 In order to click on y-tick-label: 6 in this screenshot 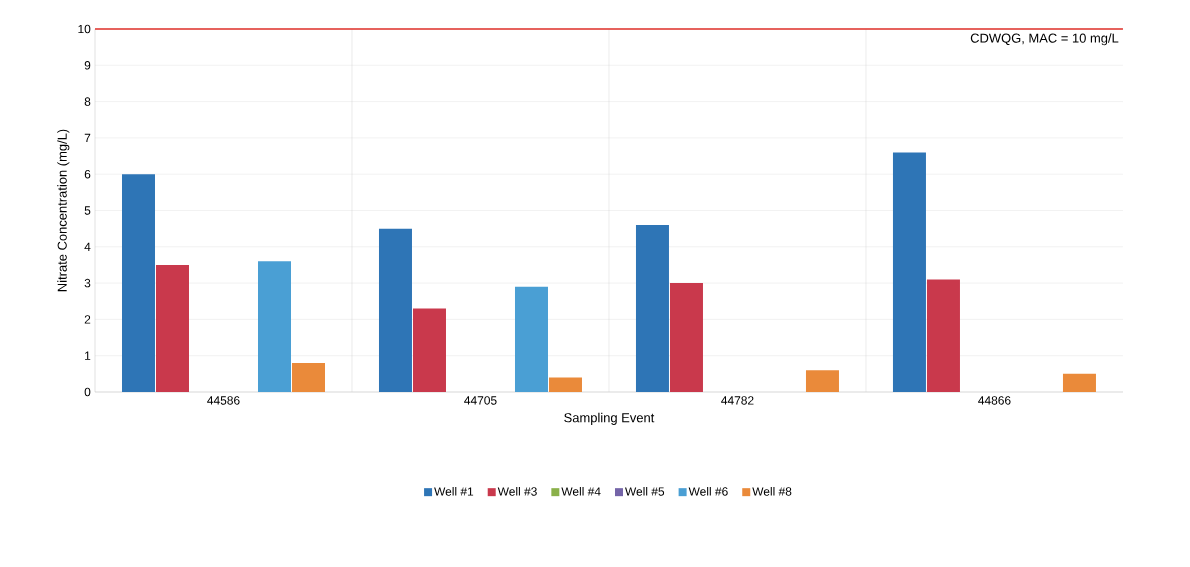, I will do `click(87, 174)`.